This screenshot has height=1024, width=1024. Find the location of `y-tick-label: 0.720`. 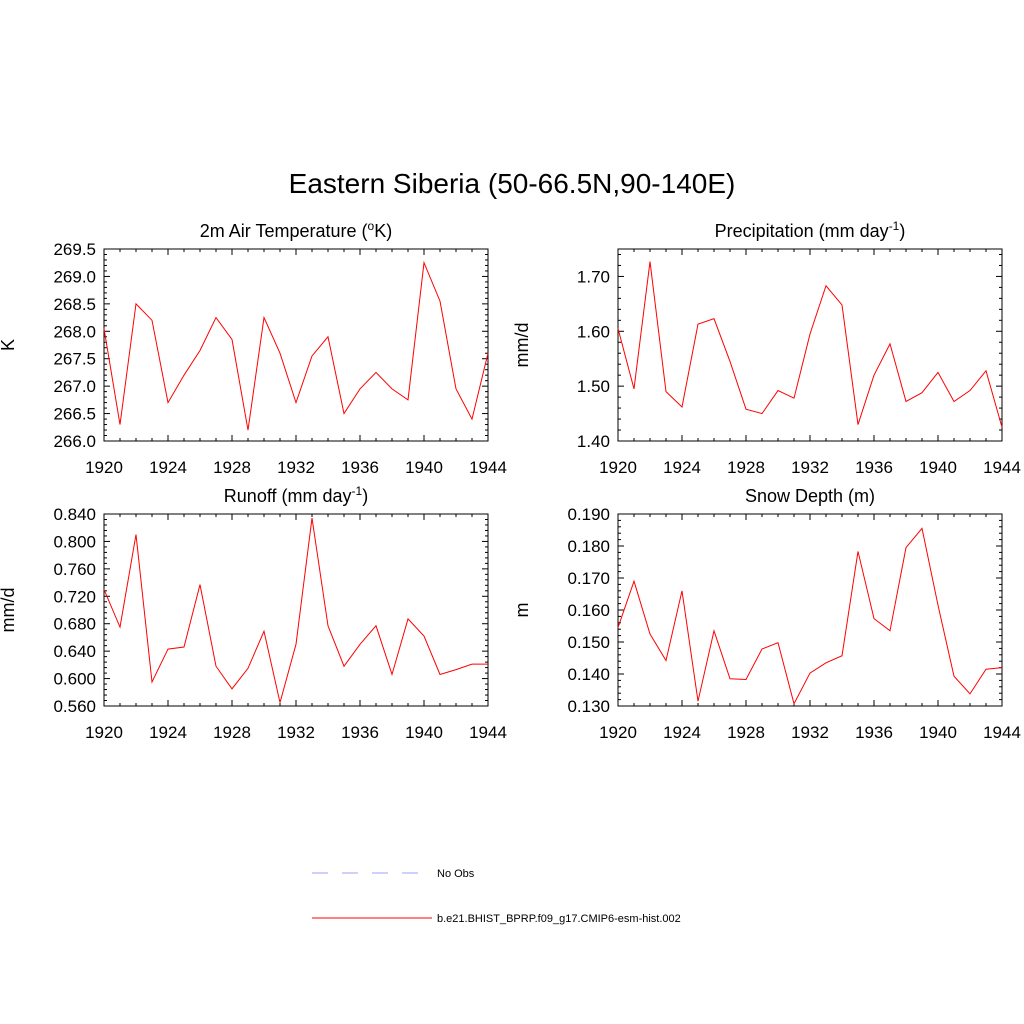

y-tick-label: 0.720 is located at coordinates (74, 596).